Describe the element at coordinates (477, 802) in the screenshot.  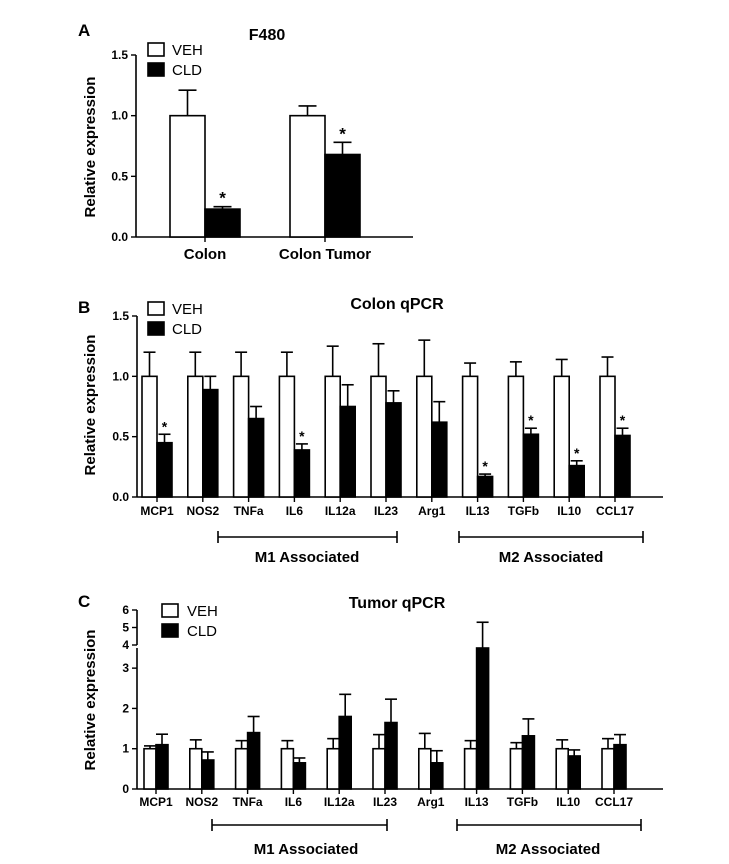
I see `x-tick-label: IL13` at that location.